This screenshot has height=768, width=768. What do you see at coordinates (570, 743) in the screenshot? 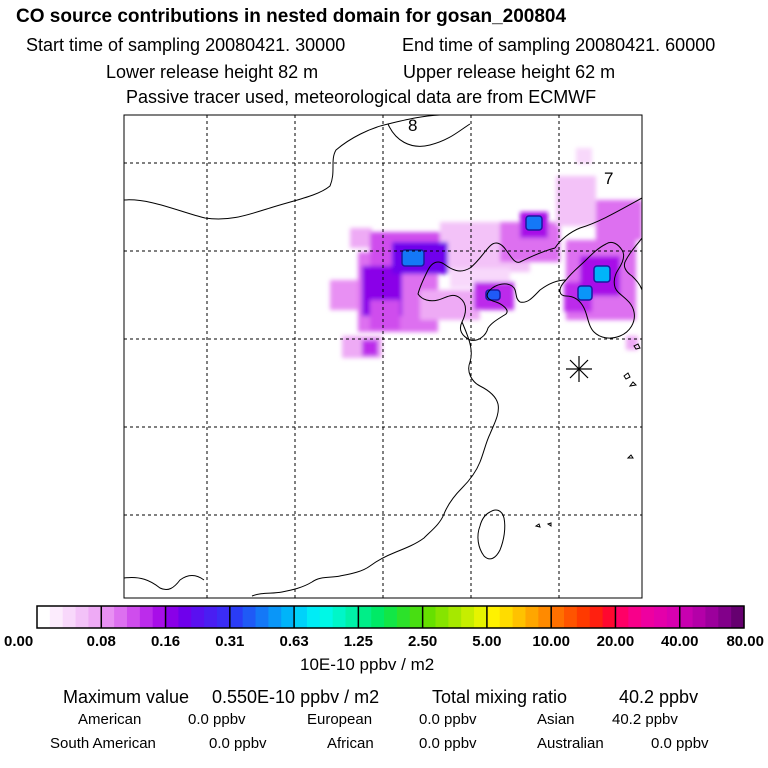
I see `region-australian-name: Australian` at bounding box center [570, 743].